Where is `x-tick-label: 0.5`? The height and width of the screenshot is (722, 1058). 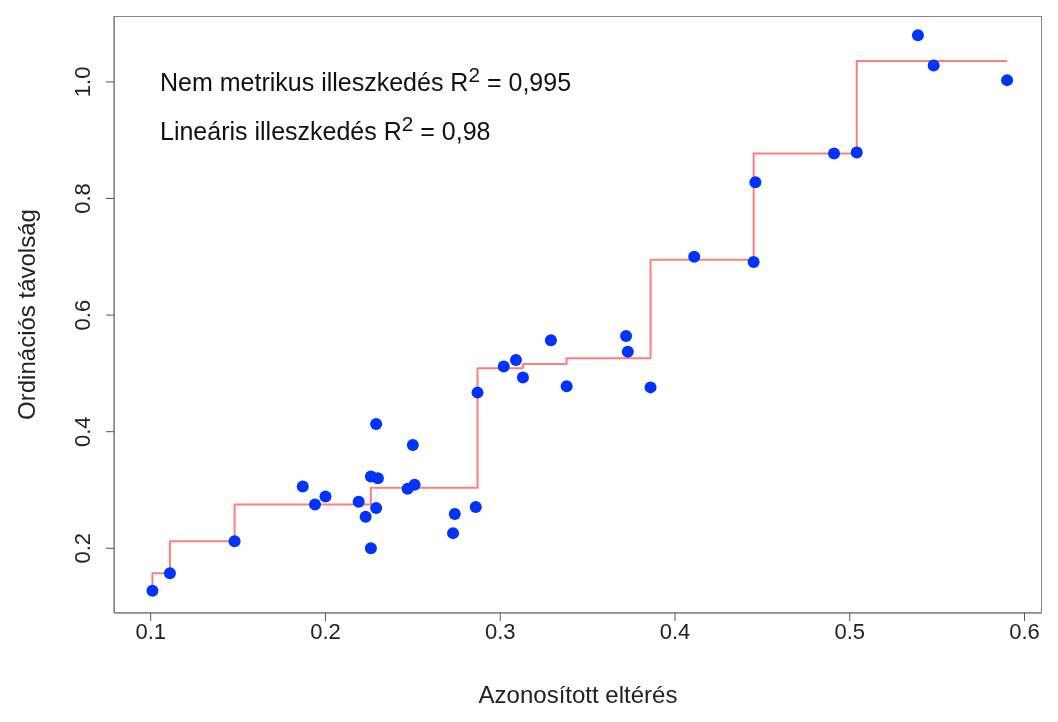
x-tick-label: 0.5 is located at coordinates (850, 631).